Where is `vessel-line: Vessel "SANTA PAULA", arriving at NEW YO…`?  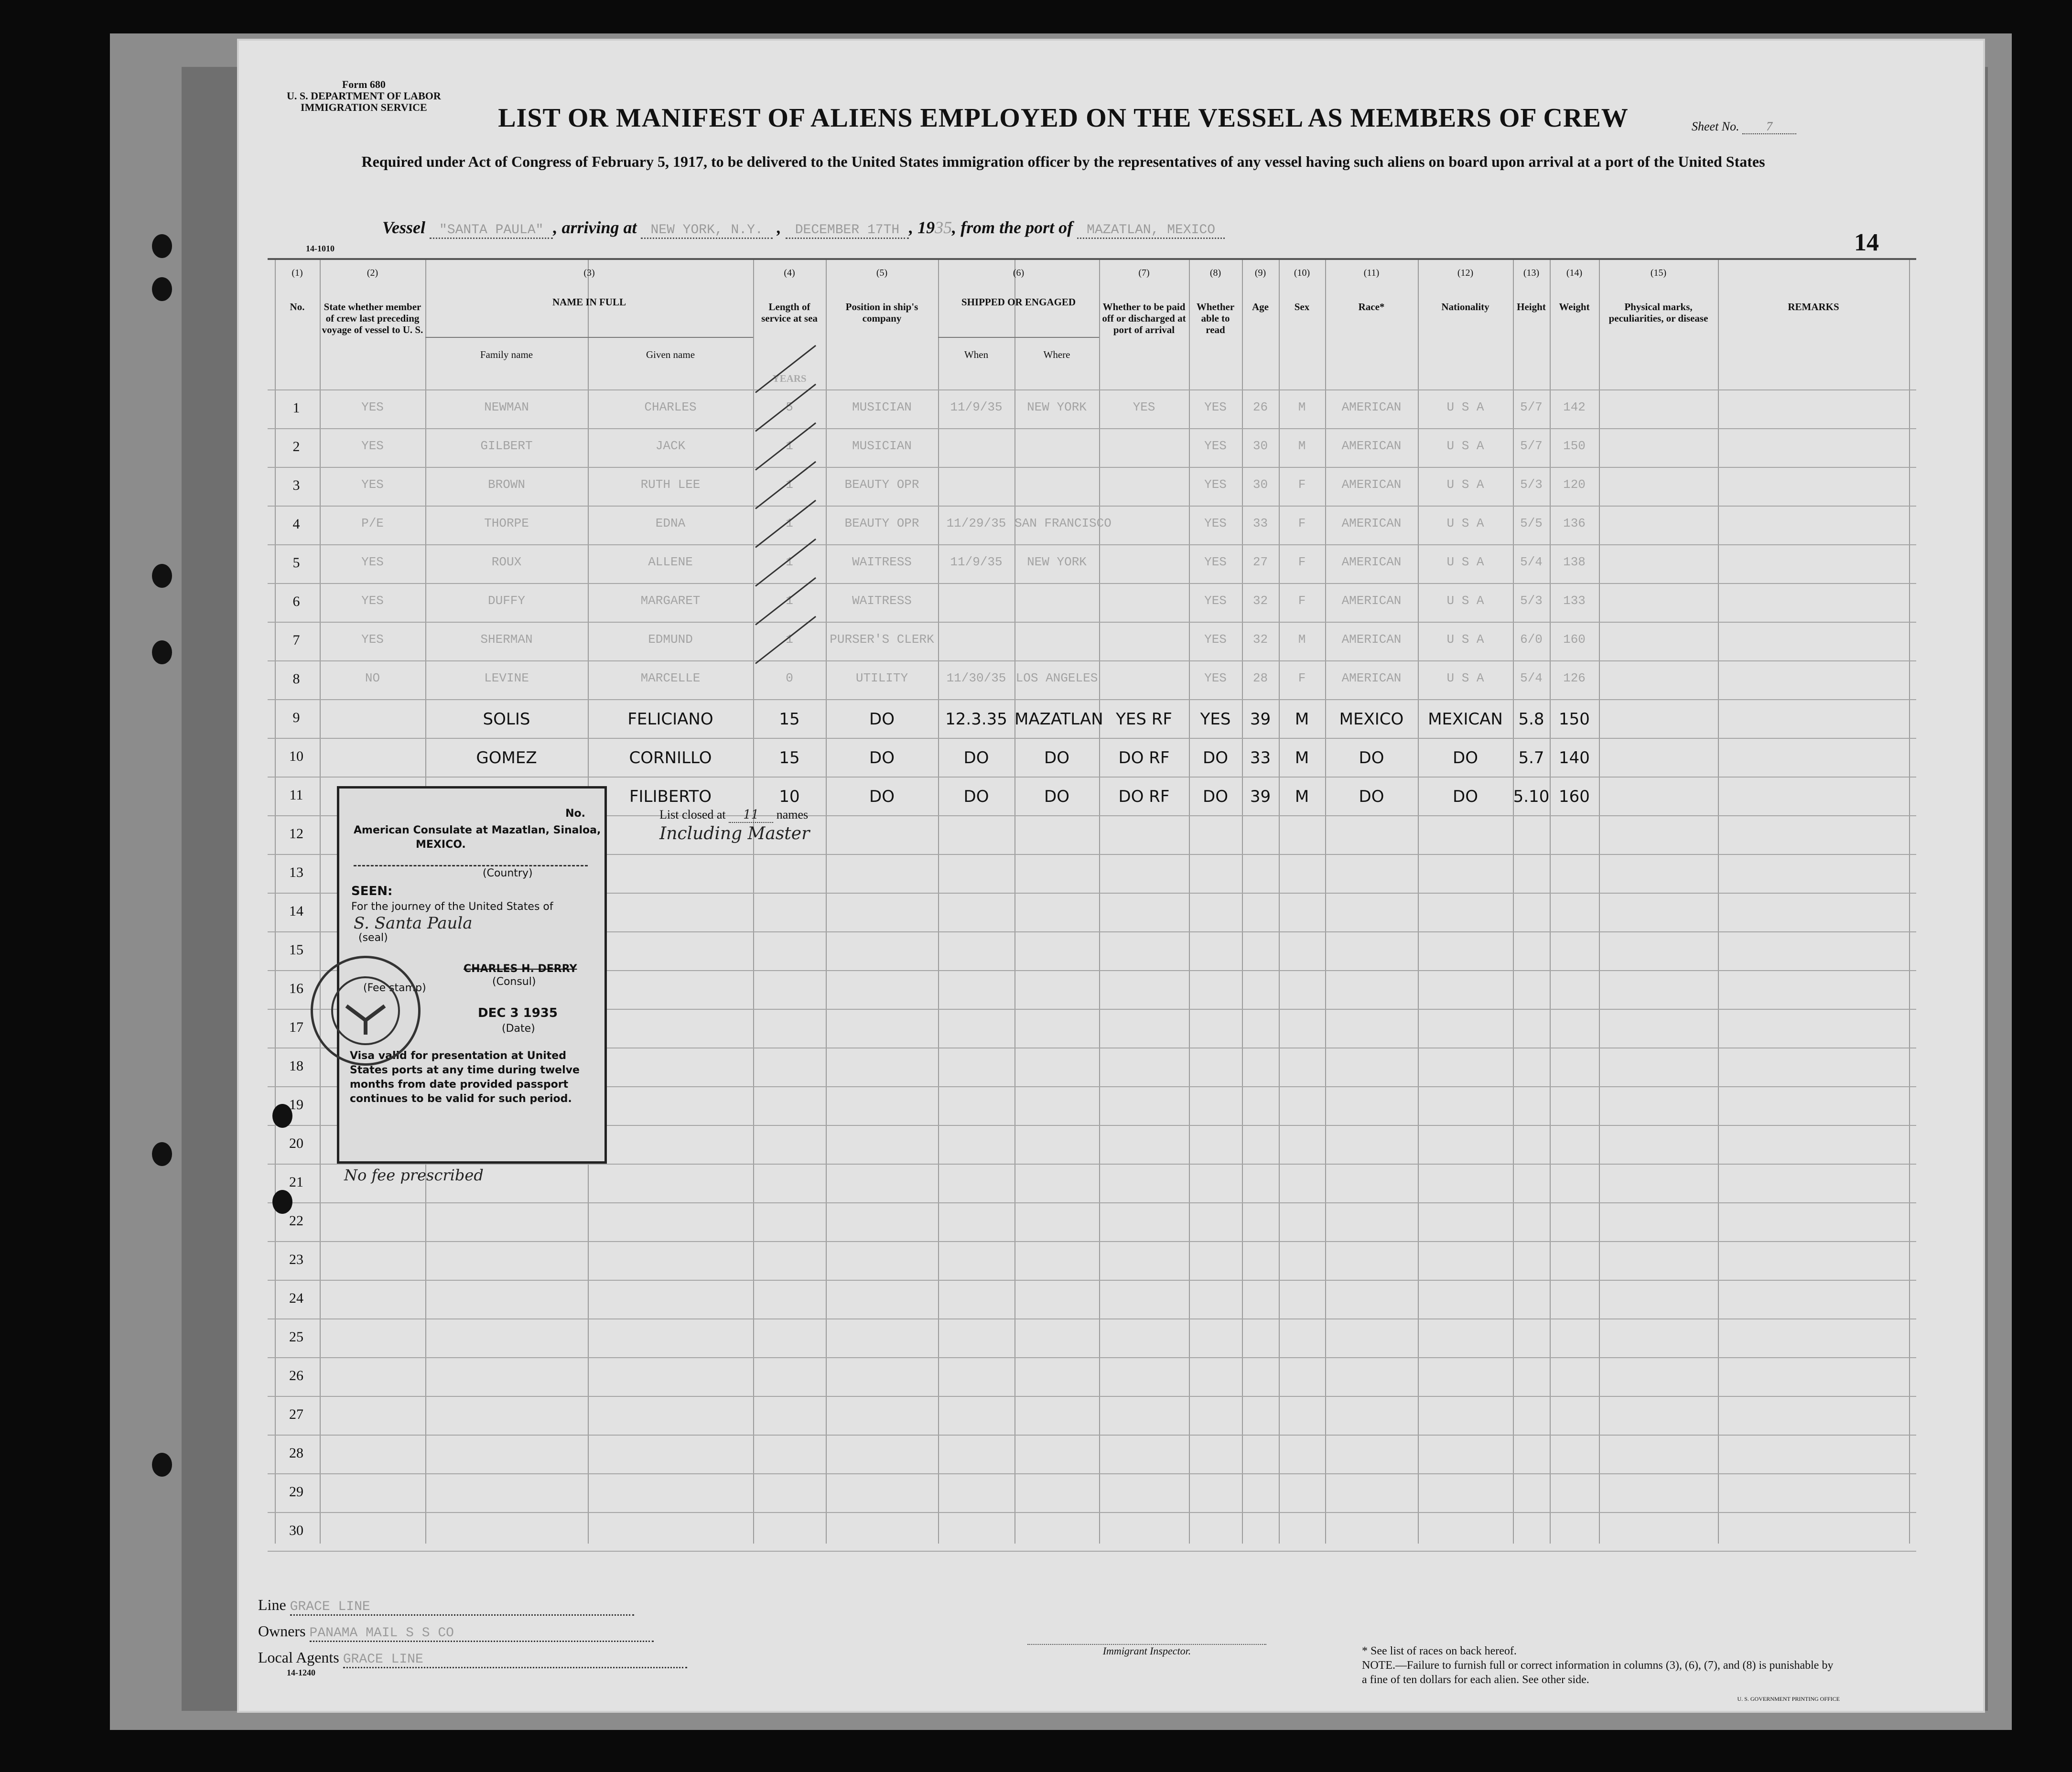
vessel-line: Vessel "SANTA PAULA", arriving at NEW YO… is located at coordinates (803, 228).